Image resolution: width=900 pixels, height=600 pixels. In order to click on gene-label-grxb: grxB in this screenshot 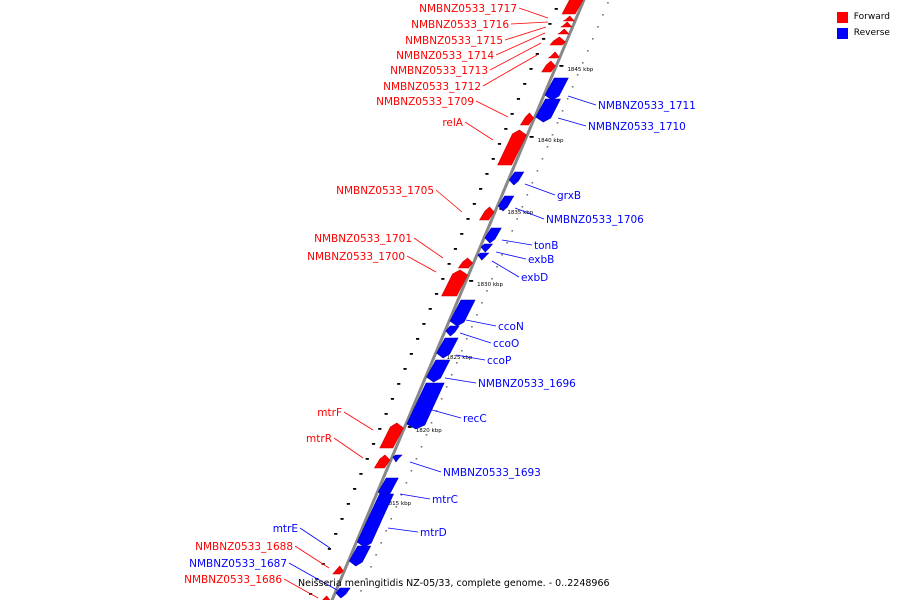, I will do `click(569, 196)`.